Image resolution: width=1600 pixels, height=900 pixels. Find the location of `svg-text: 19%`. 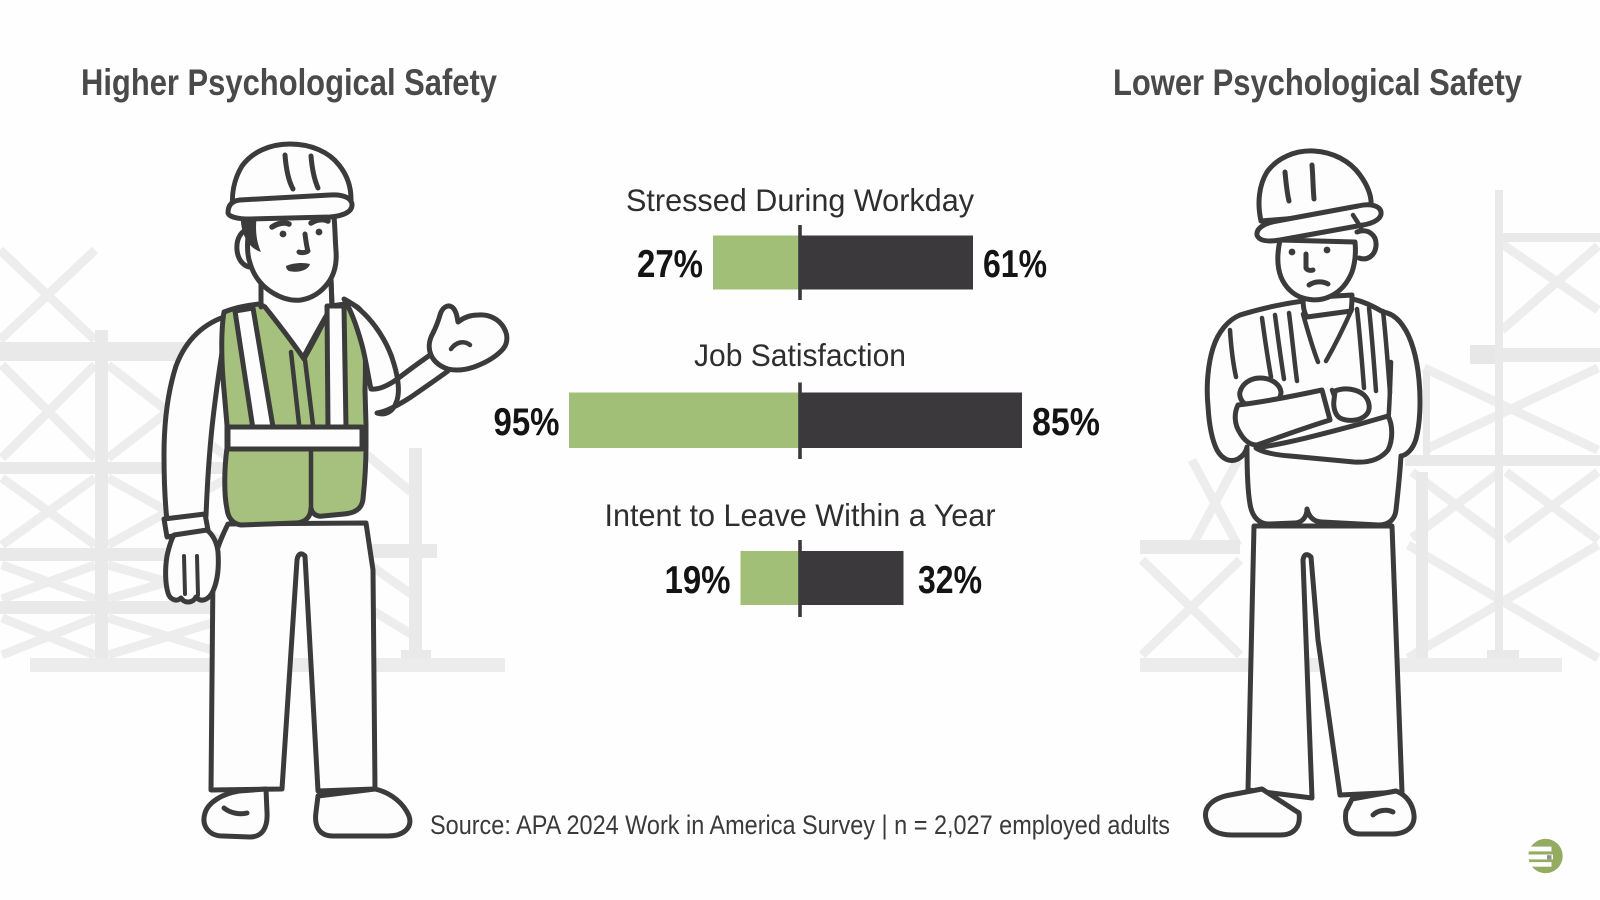

svg-text: 19% is located at coordinates (698, 580).